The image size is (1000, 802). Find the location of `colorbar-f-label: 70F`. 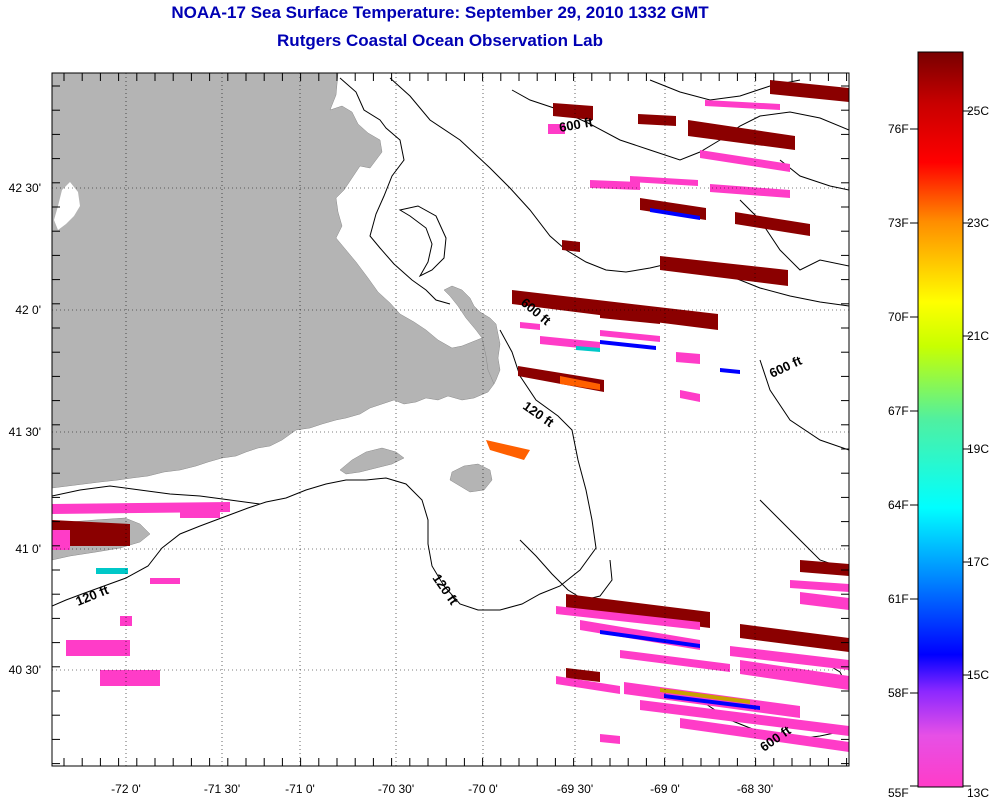

colorbar-f-label: 70F is located at coordinates (898, 317).